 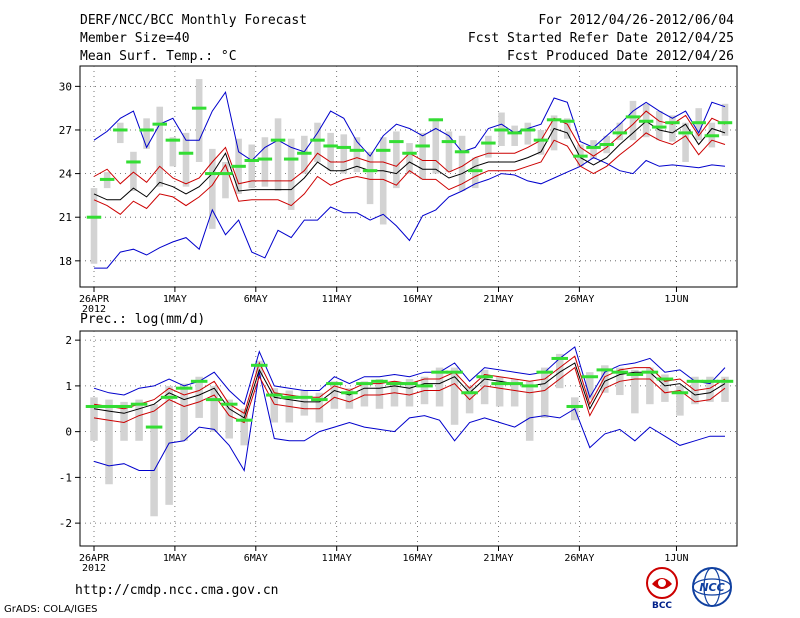 I want to click on prec-panel-title: Prec.: log(mm/d), so click(x=142, y=319).